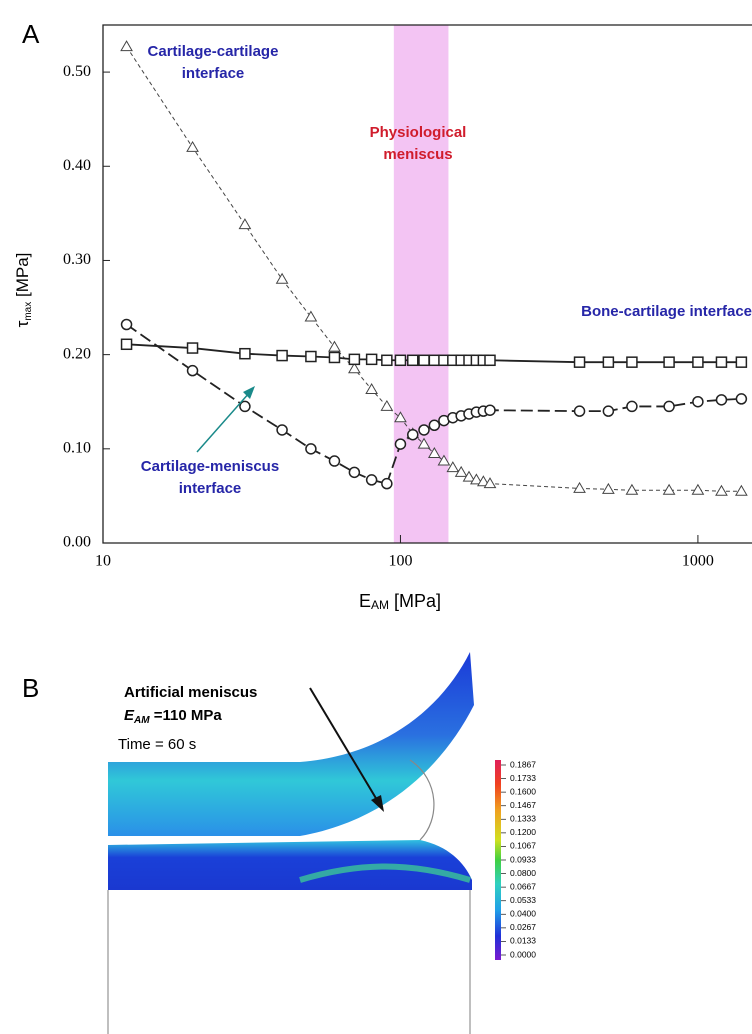 The image size is (752, 1034). Describe the element at coordinates (77, 447) in the screenshot. I see `y-tick-label: 0.10` at that location.